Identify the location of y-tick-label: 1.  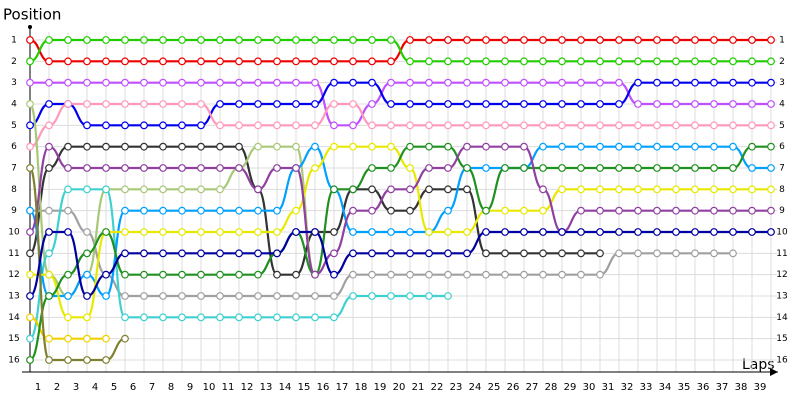
(14, 41).